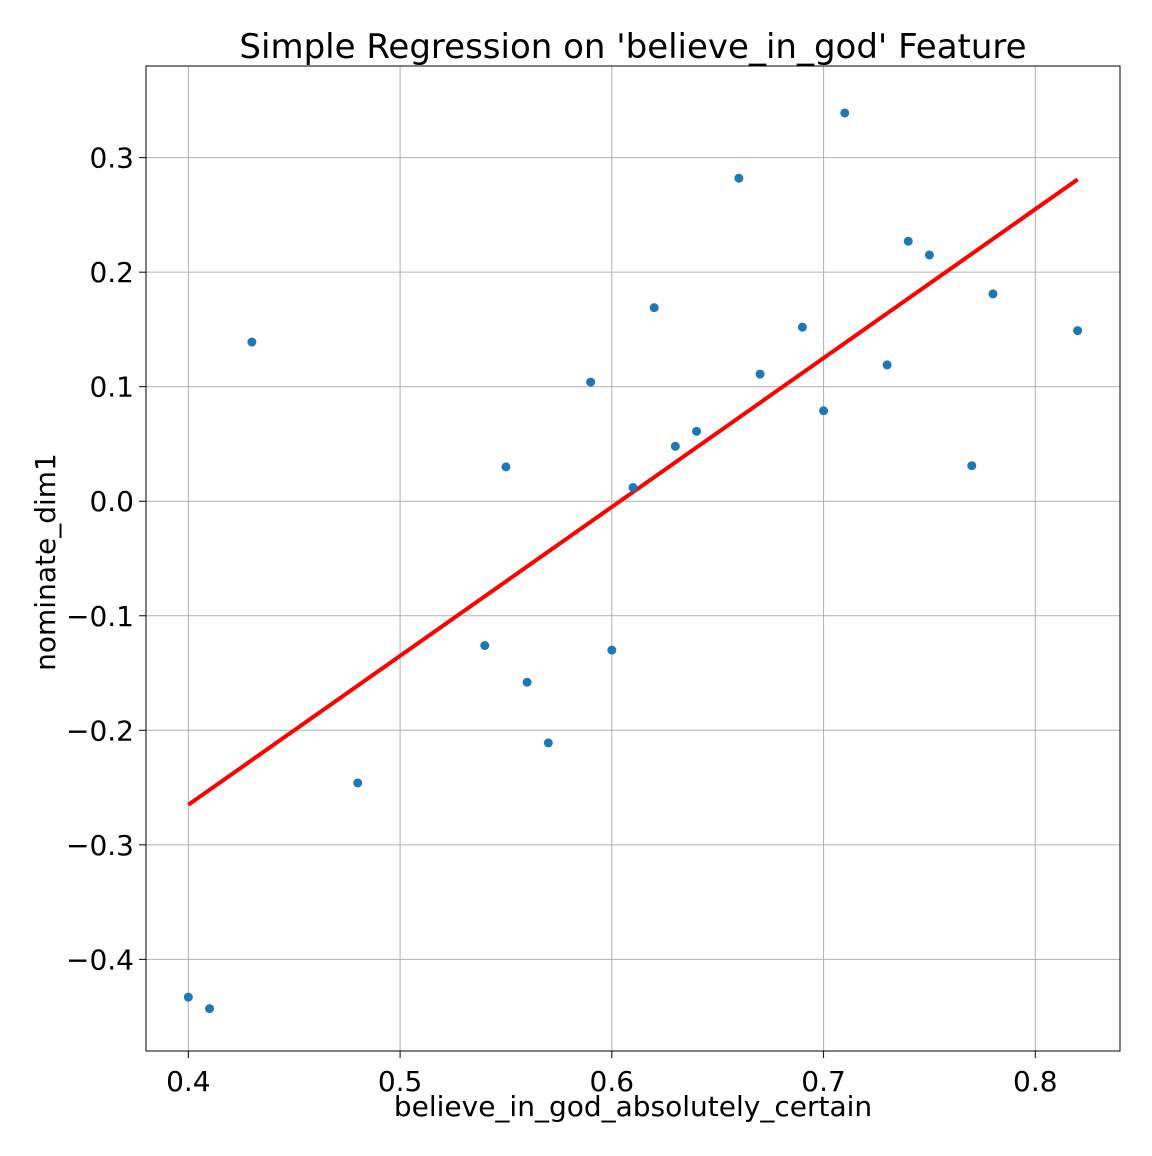 The width and height of the screenshot is (1152, 1156). What do you see at coordinates (111, 158) in the screenshot?
I see `y-tick-label: 0.3` at bounding box center [111, 158].